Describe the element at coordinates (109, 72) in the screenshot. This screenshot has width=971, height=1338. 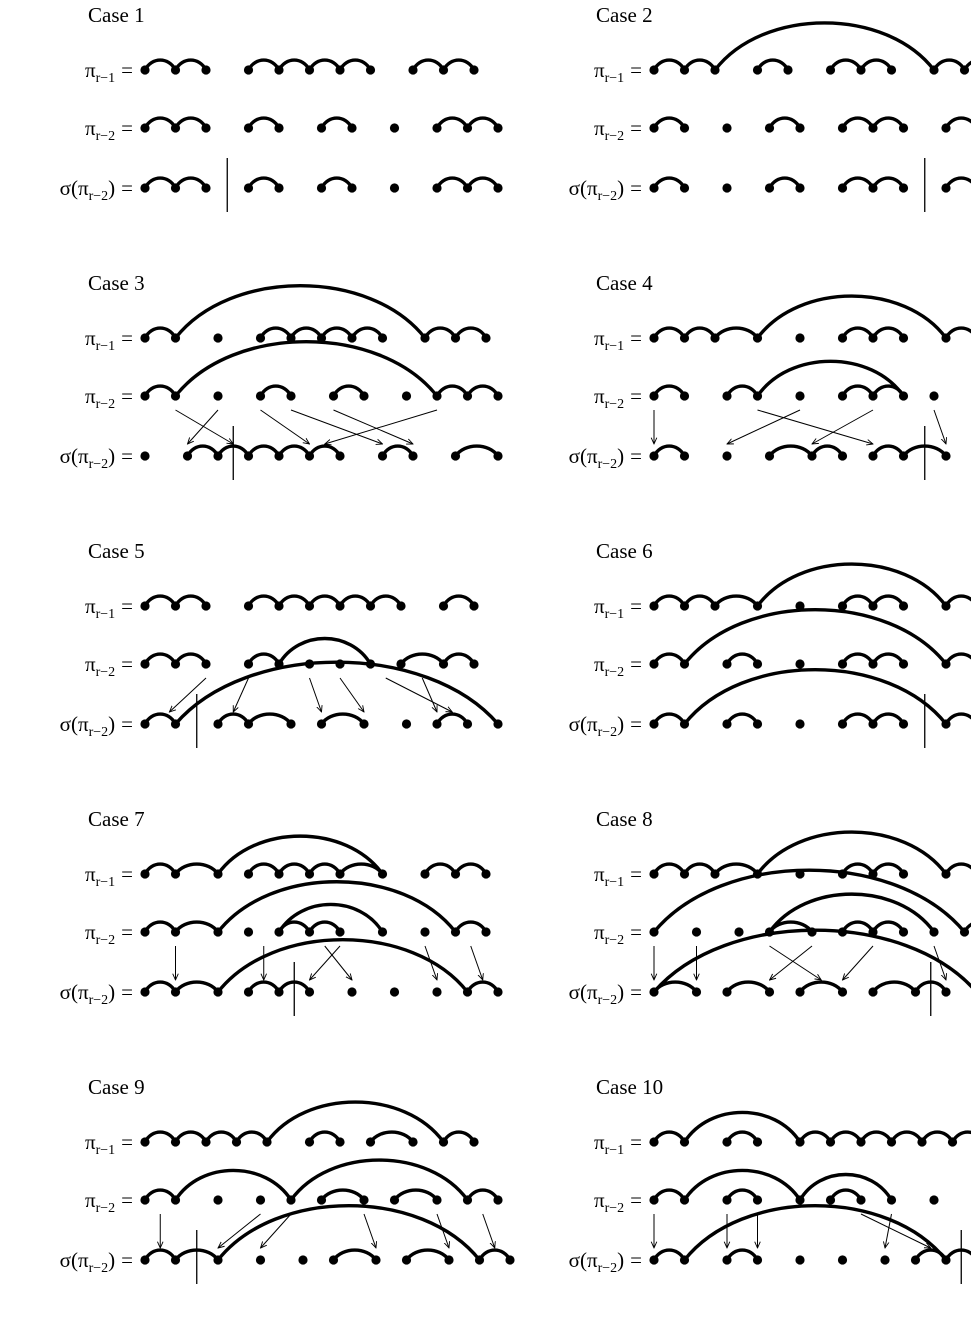
I see `pi_r1-label: πr−1 =` at that location.